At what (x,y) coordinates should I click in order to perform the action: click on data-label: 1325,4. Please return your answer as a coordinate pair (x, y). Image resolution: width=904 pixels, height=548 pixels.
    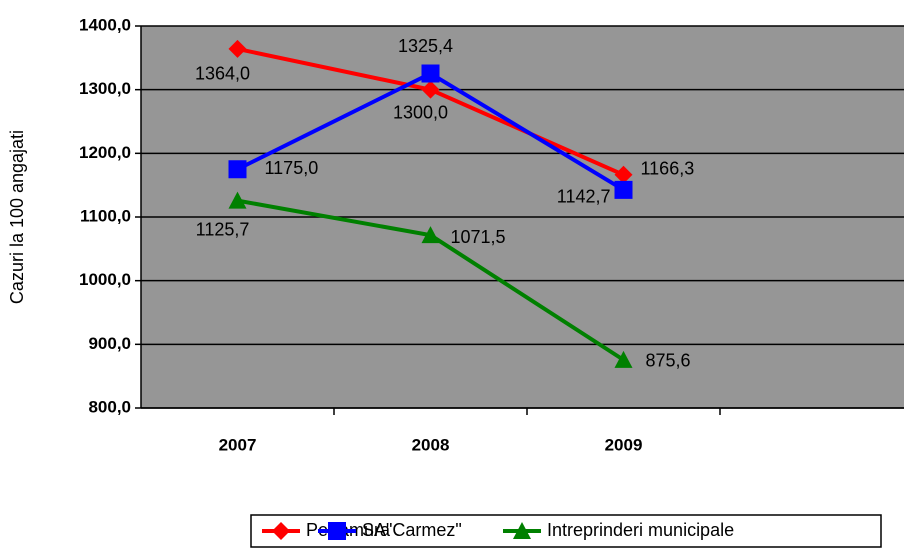
    Looking at the image, I should click on (425, 46).